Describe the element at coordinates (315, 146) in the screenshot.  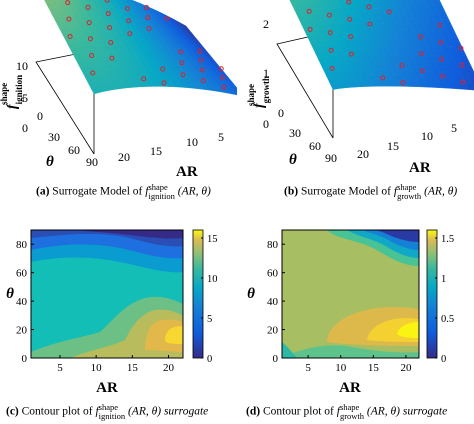
I see `theta-tick-b-60: 60` at that location.